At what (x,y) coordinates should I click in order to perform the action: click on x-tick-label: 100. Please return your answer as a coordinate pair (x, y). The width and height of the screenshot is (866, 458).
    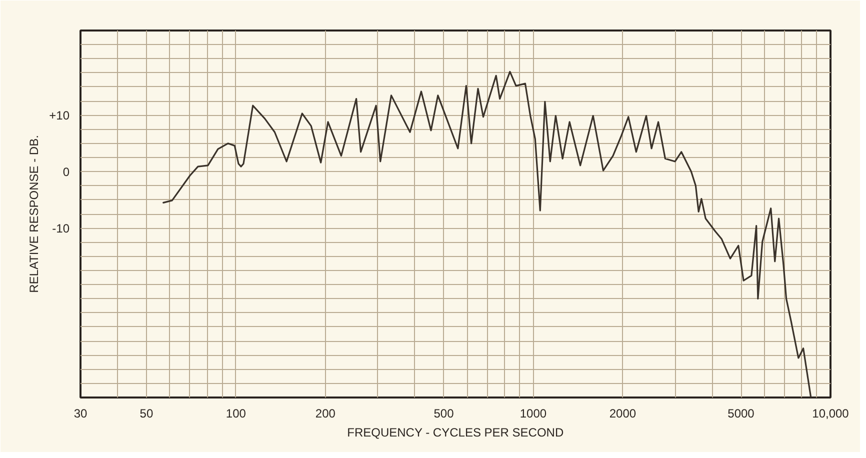
    Looking at the image, I should click on (236, 413).